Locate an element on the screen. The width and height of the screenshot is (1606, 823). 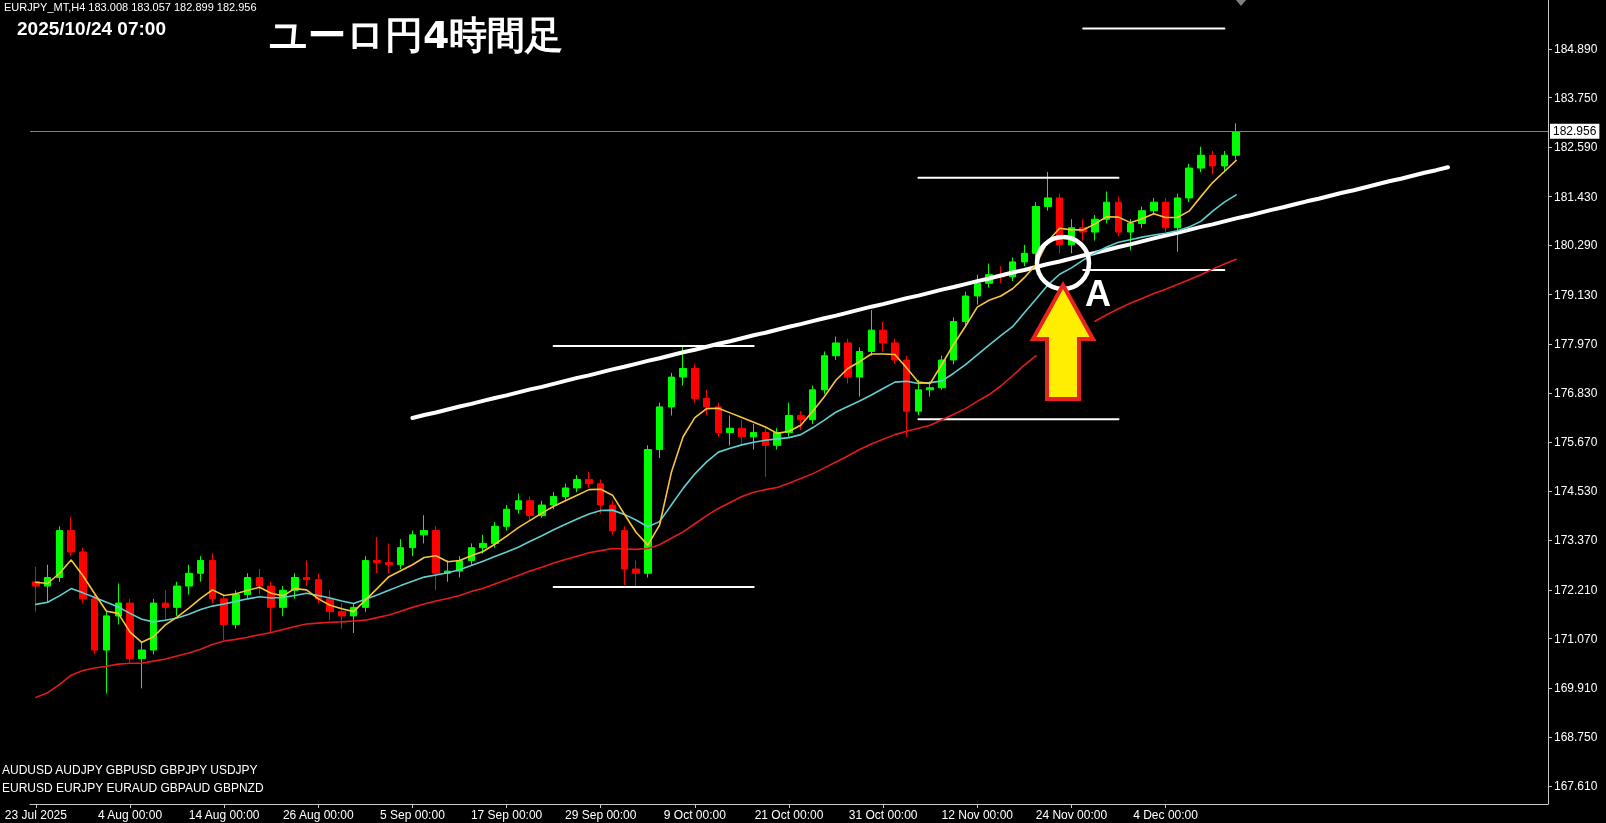
x-tick-label: 5 Sep 00:00 is located at coordinates (413, 815).